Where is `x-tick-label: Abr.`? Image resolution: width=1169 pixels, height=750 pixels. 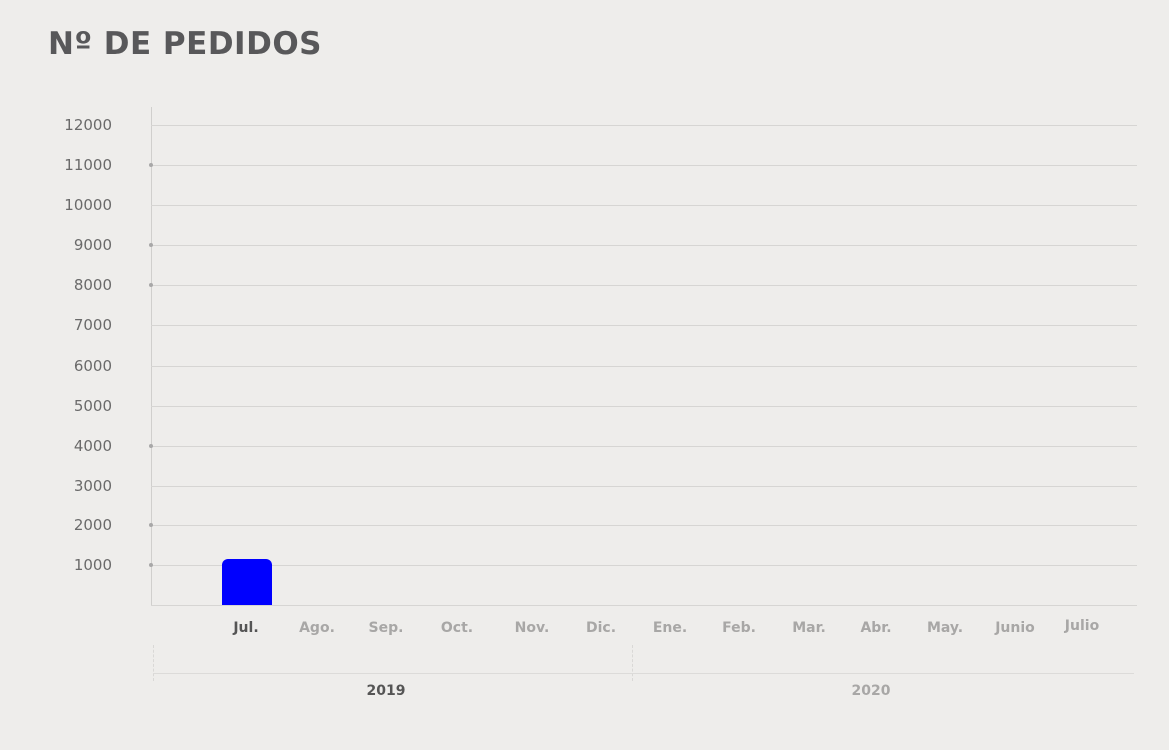
x-tick-label: Abr. is located at coordinates (876, 628).